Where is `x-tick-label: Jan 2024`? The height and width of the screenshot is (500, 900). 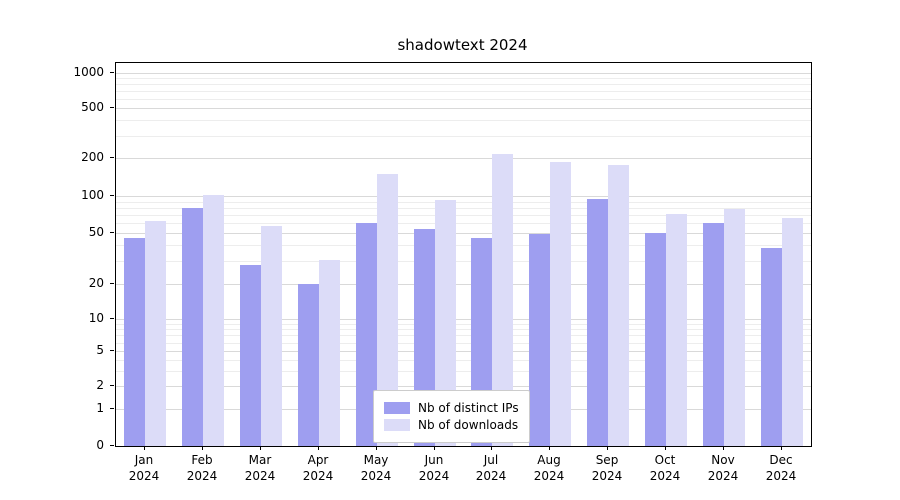 x-tick-label: Jan 2024 is located at coordinates (144, 468).